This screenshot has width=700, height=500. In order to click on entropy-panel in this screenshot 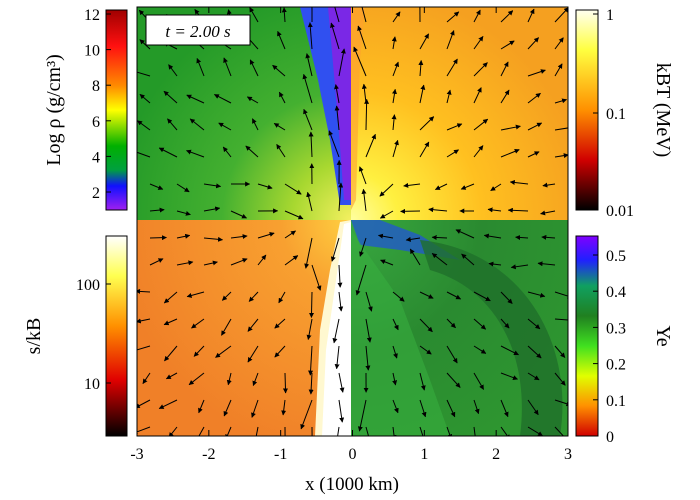, I will do `click(244, 328)`.